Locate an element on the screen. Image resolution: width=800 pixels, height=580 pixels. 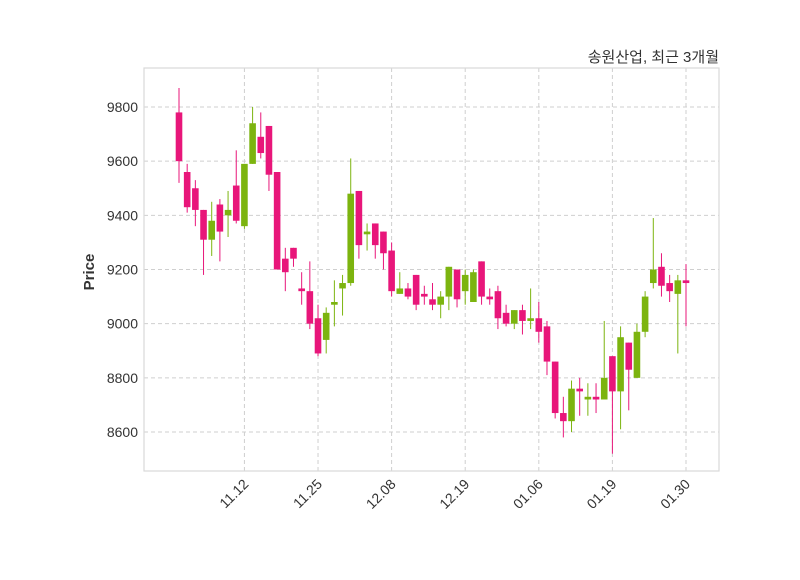
x-tick-label: 12.19 is located at coordinates (454, 494).